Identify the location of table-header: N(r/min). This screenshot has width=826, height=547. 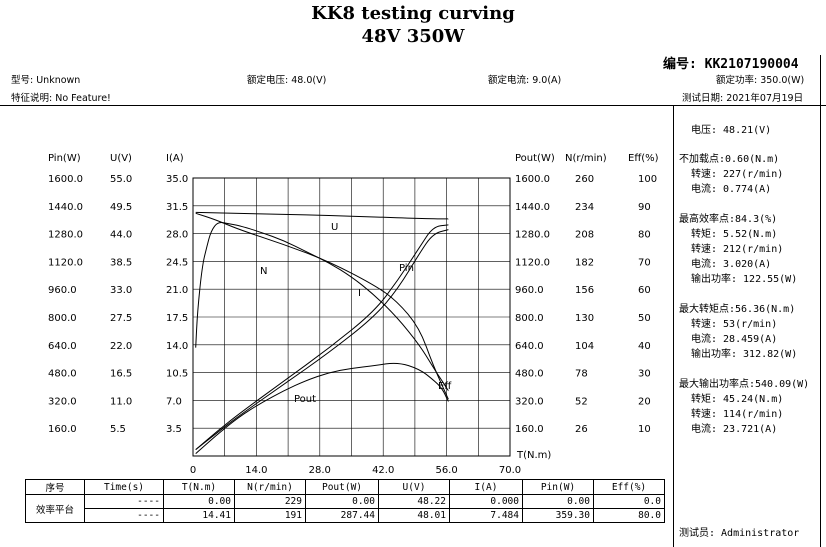
(270, 487).